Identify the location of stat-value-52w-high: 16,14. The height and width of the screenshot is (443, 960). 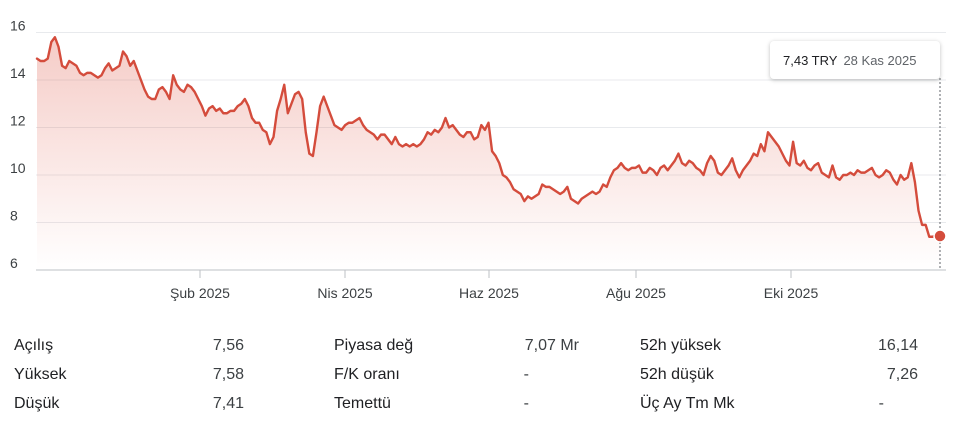
(897, 345).